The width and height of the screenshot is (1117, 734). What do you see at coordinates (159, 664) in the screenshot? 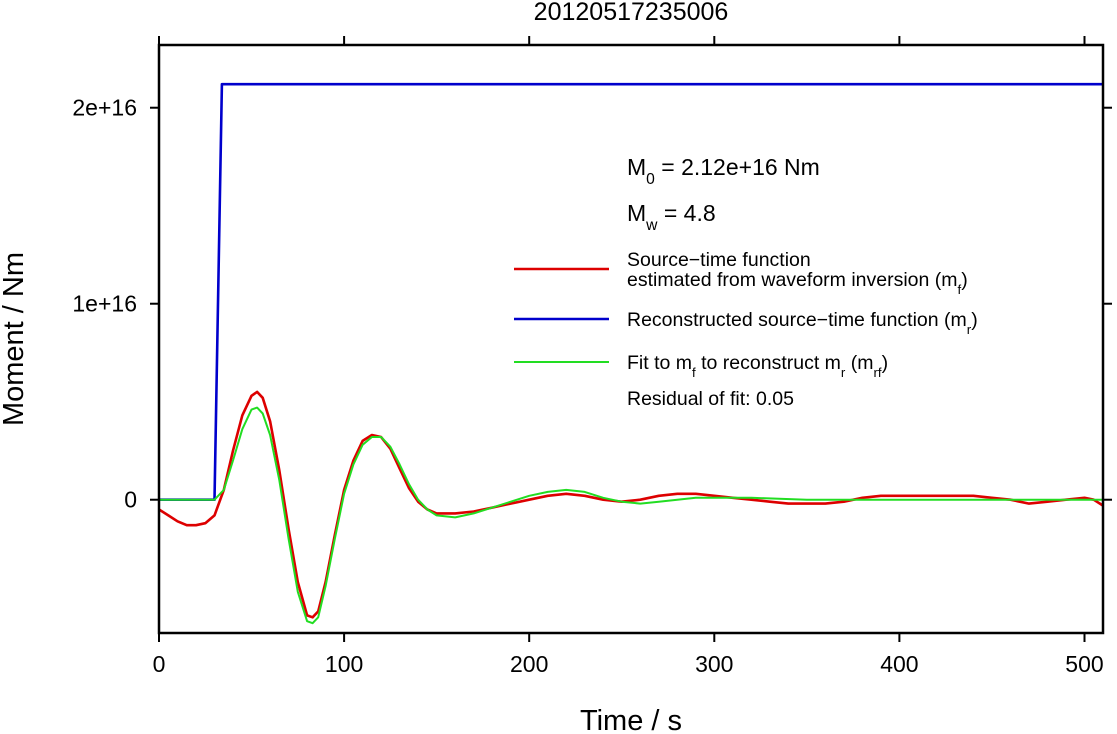
I see `x-tick-label: 0` at bounding box center [159, 664].